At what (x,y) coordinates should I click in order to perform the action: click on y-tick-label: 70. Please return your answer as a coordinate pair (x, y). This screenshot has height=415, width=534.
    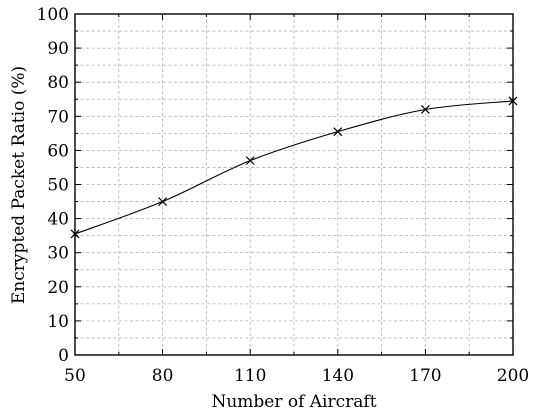
    Looking at the image, I should click on (58, 117).